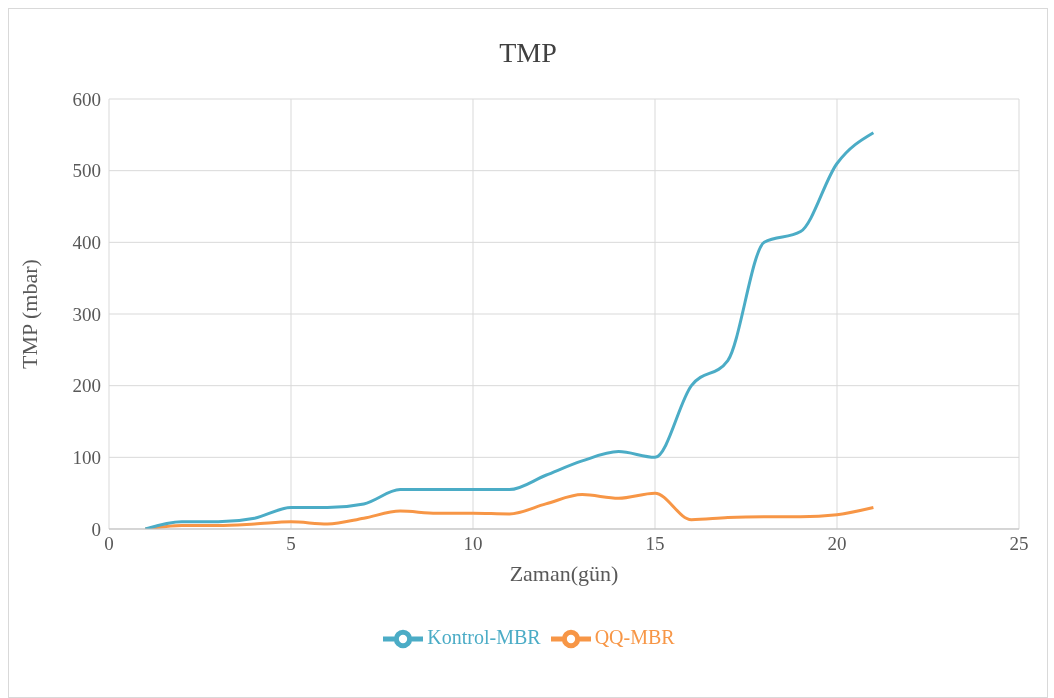 The width and height of the screenshot is (1054, 698). Describe the element at coordinates (528, 53) in the screenshot. I see `chart-title: TMP` at that location.